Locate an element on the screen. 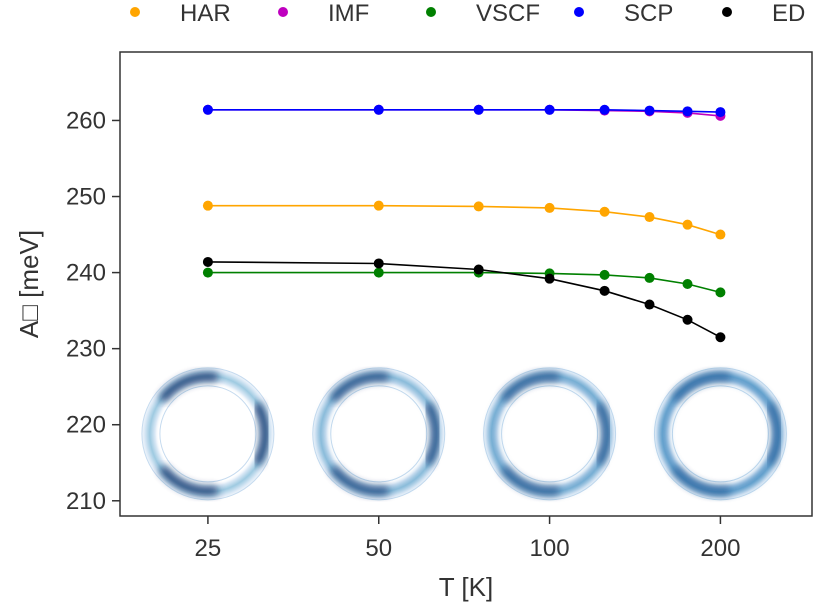  x-tick-label: 100 is located at coordinates (550, 548).